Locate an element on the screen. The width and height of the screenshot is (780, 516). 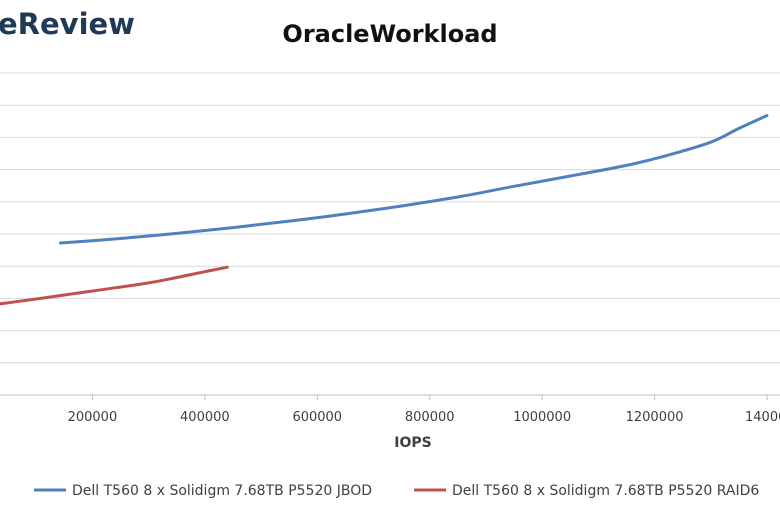
logo: eReview is located at coordinates (67, 24).